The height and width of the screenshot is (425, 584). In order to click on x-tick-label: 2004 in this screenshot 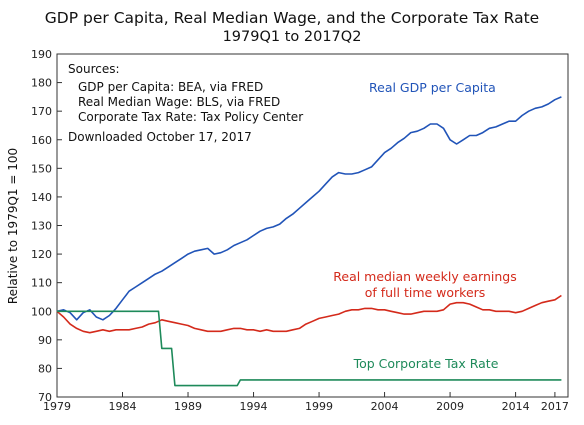, I will do `click(385, 406)`.